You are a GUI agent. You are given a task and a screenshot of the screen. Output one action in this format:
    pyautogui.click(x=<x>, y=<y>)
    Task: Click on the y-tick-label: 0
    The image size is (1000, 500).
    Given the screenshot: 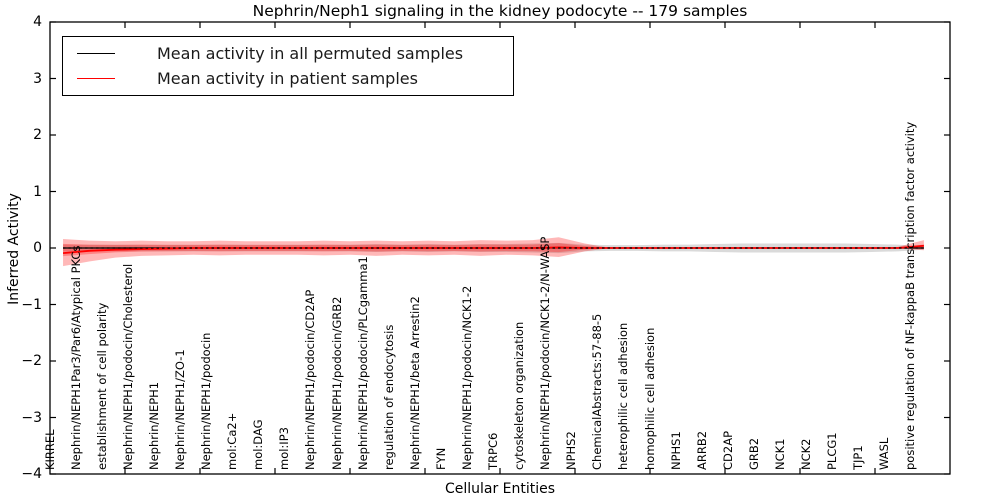 What is the action you would take?
    pyautogui.click(x=37, y=248)
    